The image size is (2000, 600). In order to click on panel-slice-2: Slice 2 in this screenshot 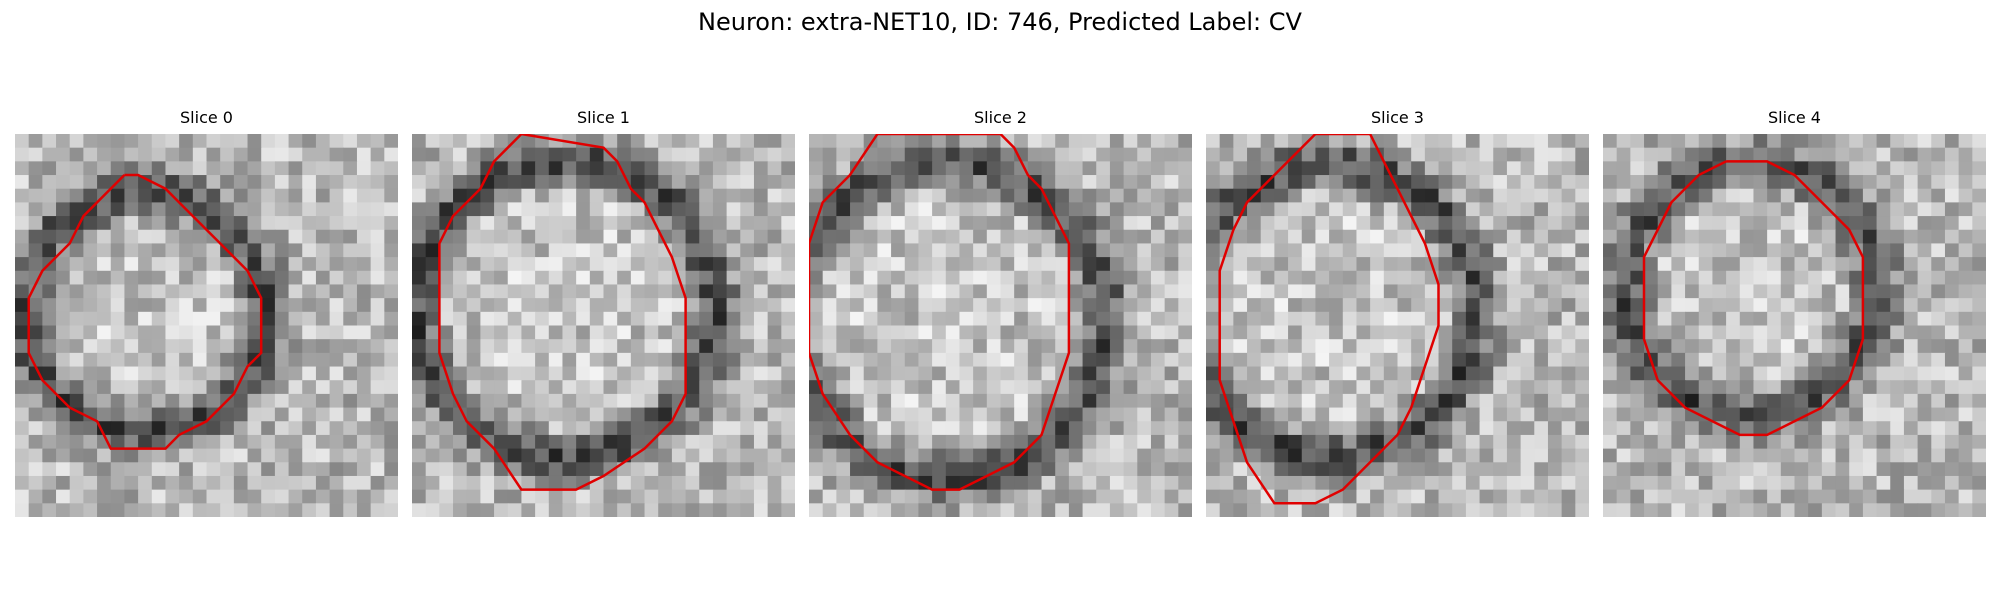, I will do `click(1000, 314)`.